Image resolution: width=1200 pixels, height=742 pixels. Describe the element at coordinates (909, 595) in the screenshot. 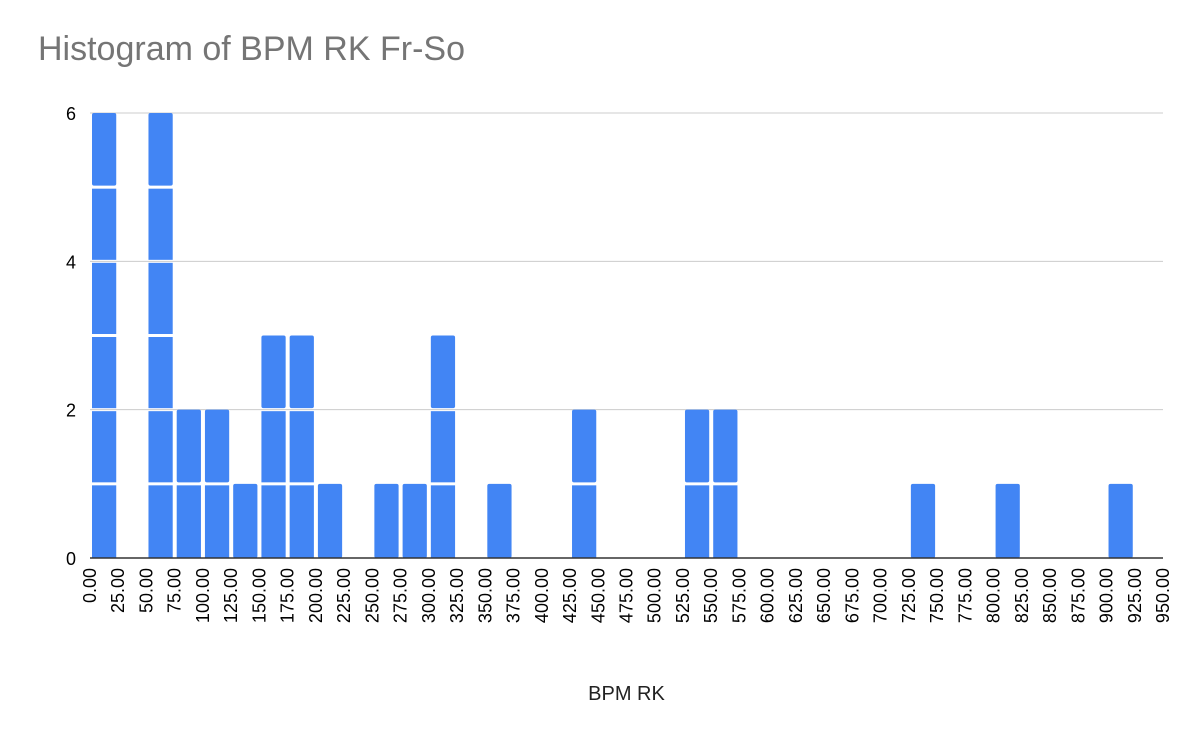

I see `x-tick-label: 725.00` at that location.